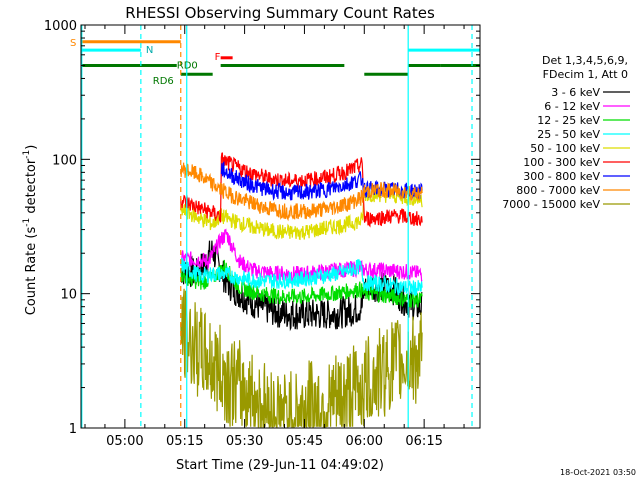 Image resolution: width=640 pixels, height=480 pixels. I want to click on x-axis-label: Start Time (29-Jun-11 04:49:02), so click(280, 465).